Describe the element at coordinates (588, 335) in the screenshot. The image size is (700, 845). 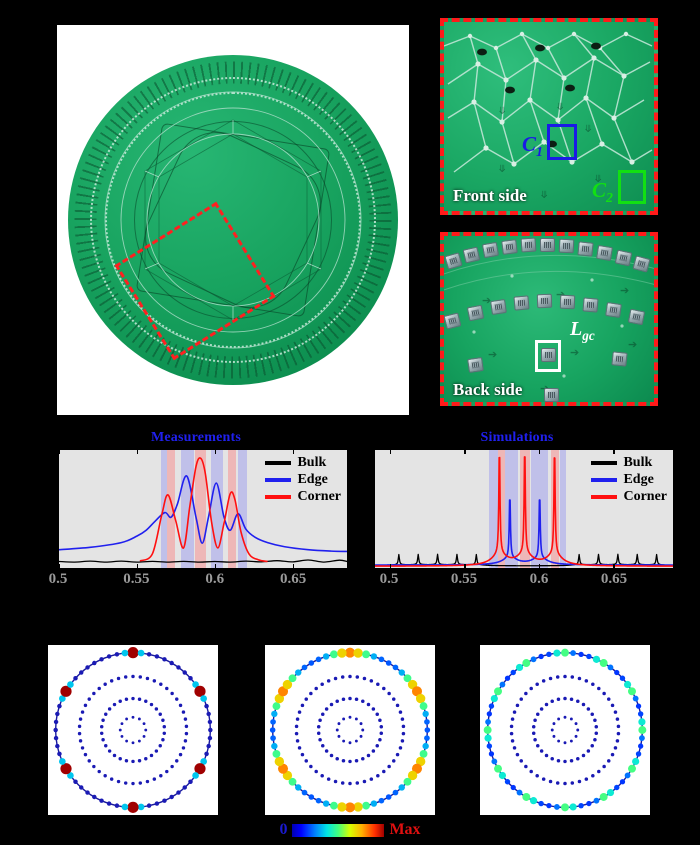
I see `lgc-label-sub: gc` at that location.